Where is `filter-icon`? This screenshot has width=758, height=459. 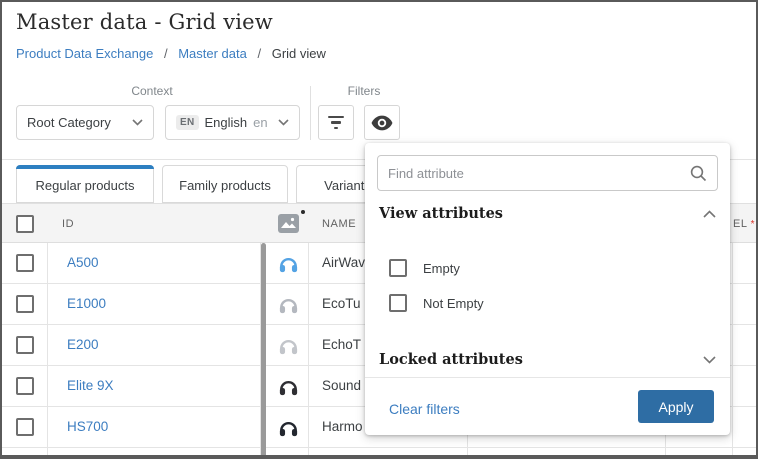
filter-icon is located at coordinates (336, 122).